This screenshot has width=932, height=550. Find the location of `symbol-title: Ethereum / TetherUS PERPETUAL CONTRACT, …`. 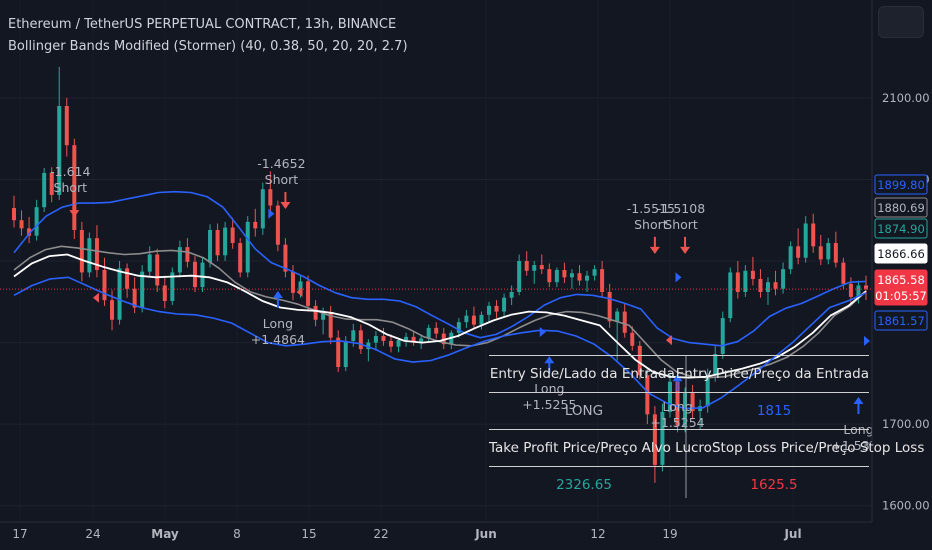

symbol-title: Ethereum / TetherUS PERPETUAL CONTRACT, … is located at coordinates (202, 24).